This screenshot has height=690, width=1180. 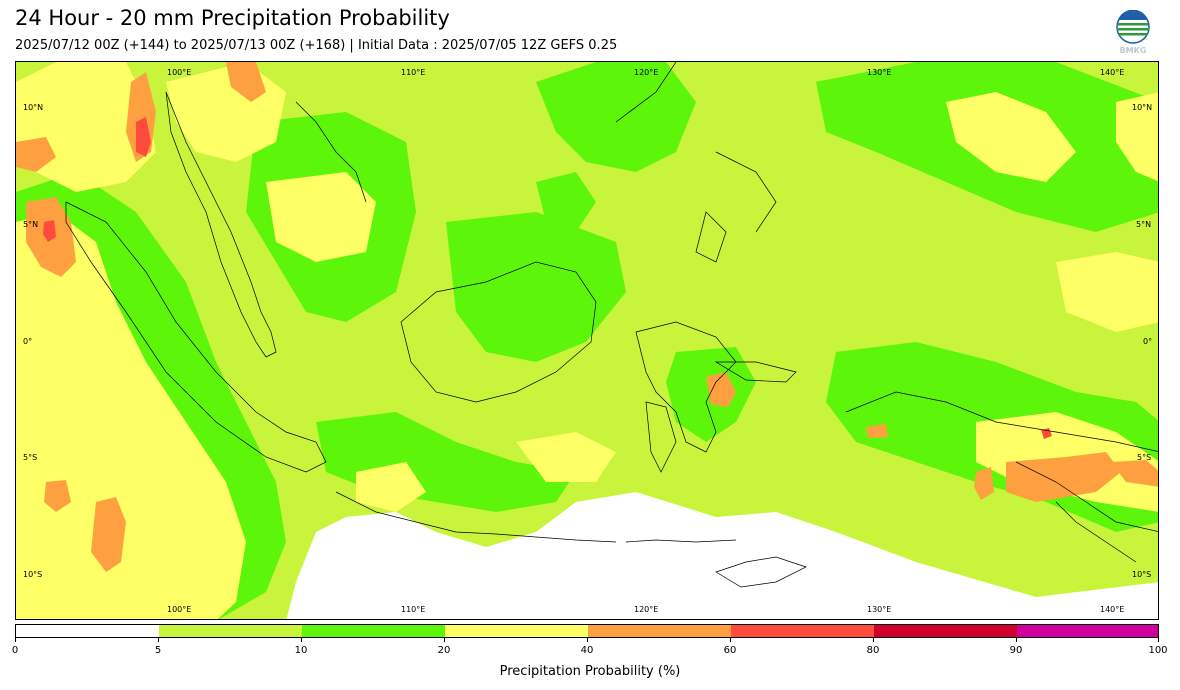 I want to click on lat-label-right-5n: 5°N, so click(x=1144, y=224).